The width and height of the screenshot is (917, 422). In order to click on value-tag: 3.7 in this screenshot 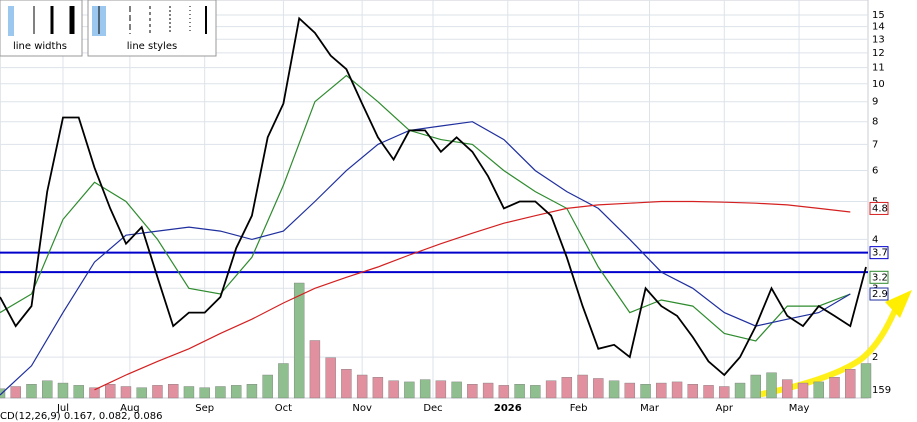, I will do `click(880, 253)`.